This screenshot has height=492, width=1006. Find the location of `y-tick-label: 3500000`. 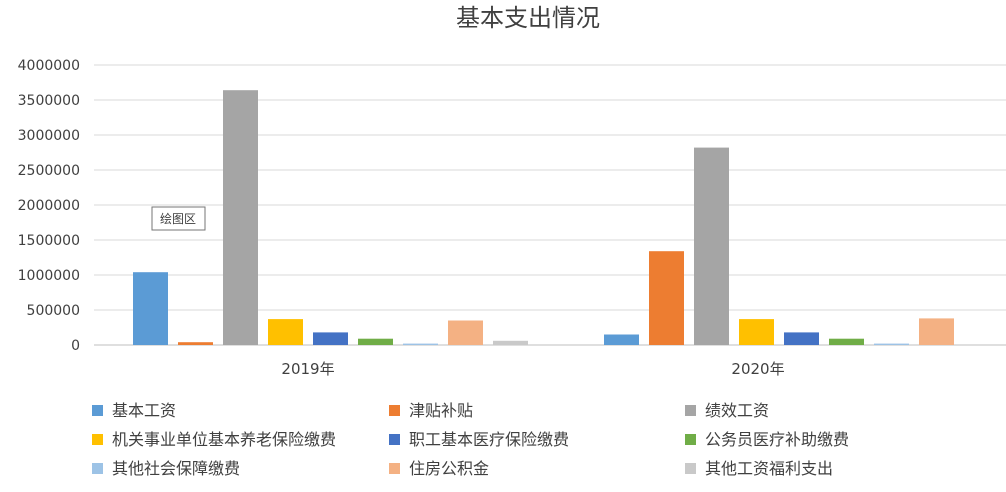

y-tick-label: 3500000 is located at coordinates (49, 101).